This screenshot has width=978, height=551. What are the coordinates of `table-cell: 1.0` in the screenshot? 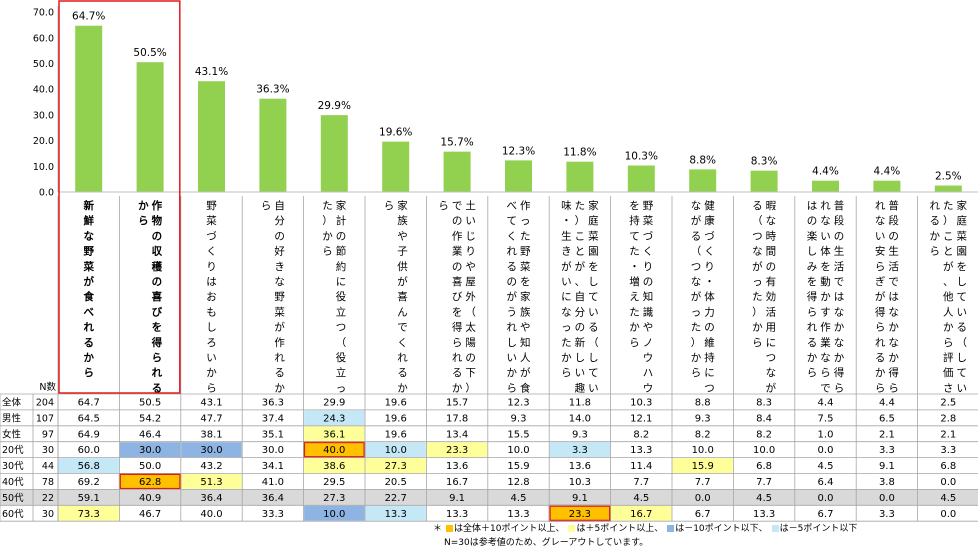 It's located at (826, 434).